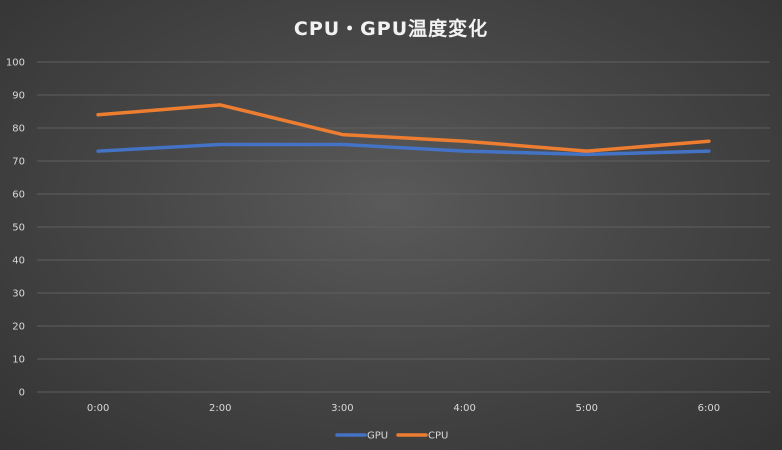 The image size is (782, 450). Describe the element at coordinates (18, 195) in the screenshot. I see `y-tick-label: 60` at that location.